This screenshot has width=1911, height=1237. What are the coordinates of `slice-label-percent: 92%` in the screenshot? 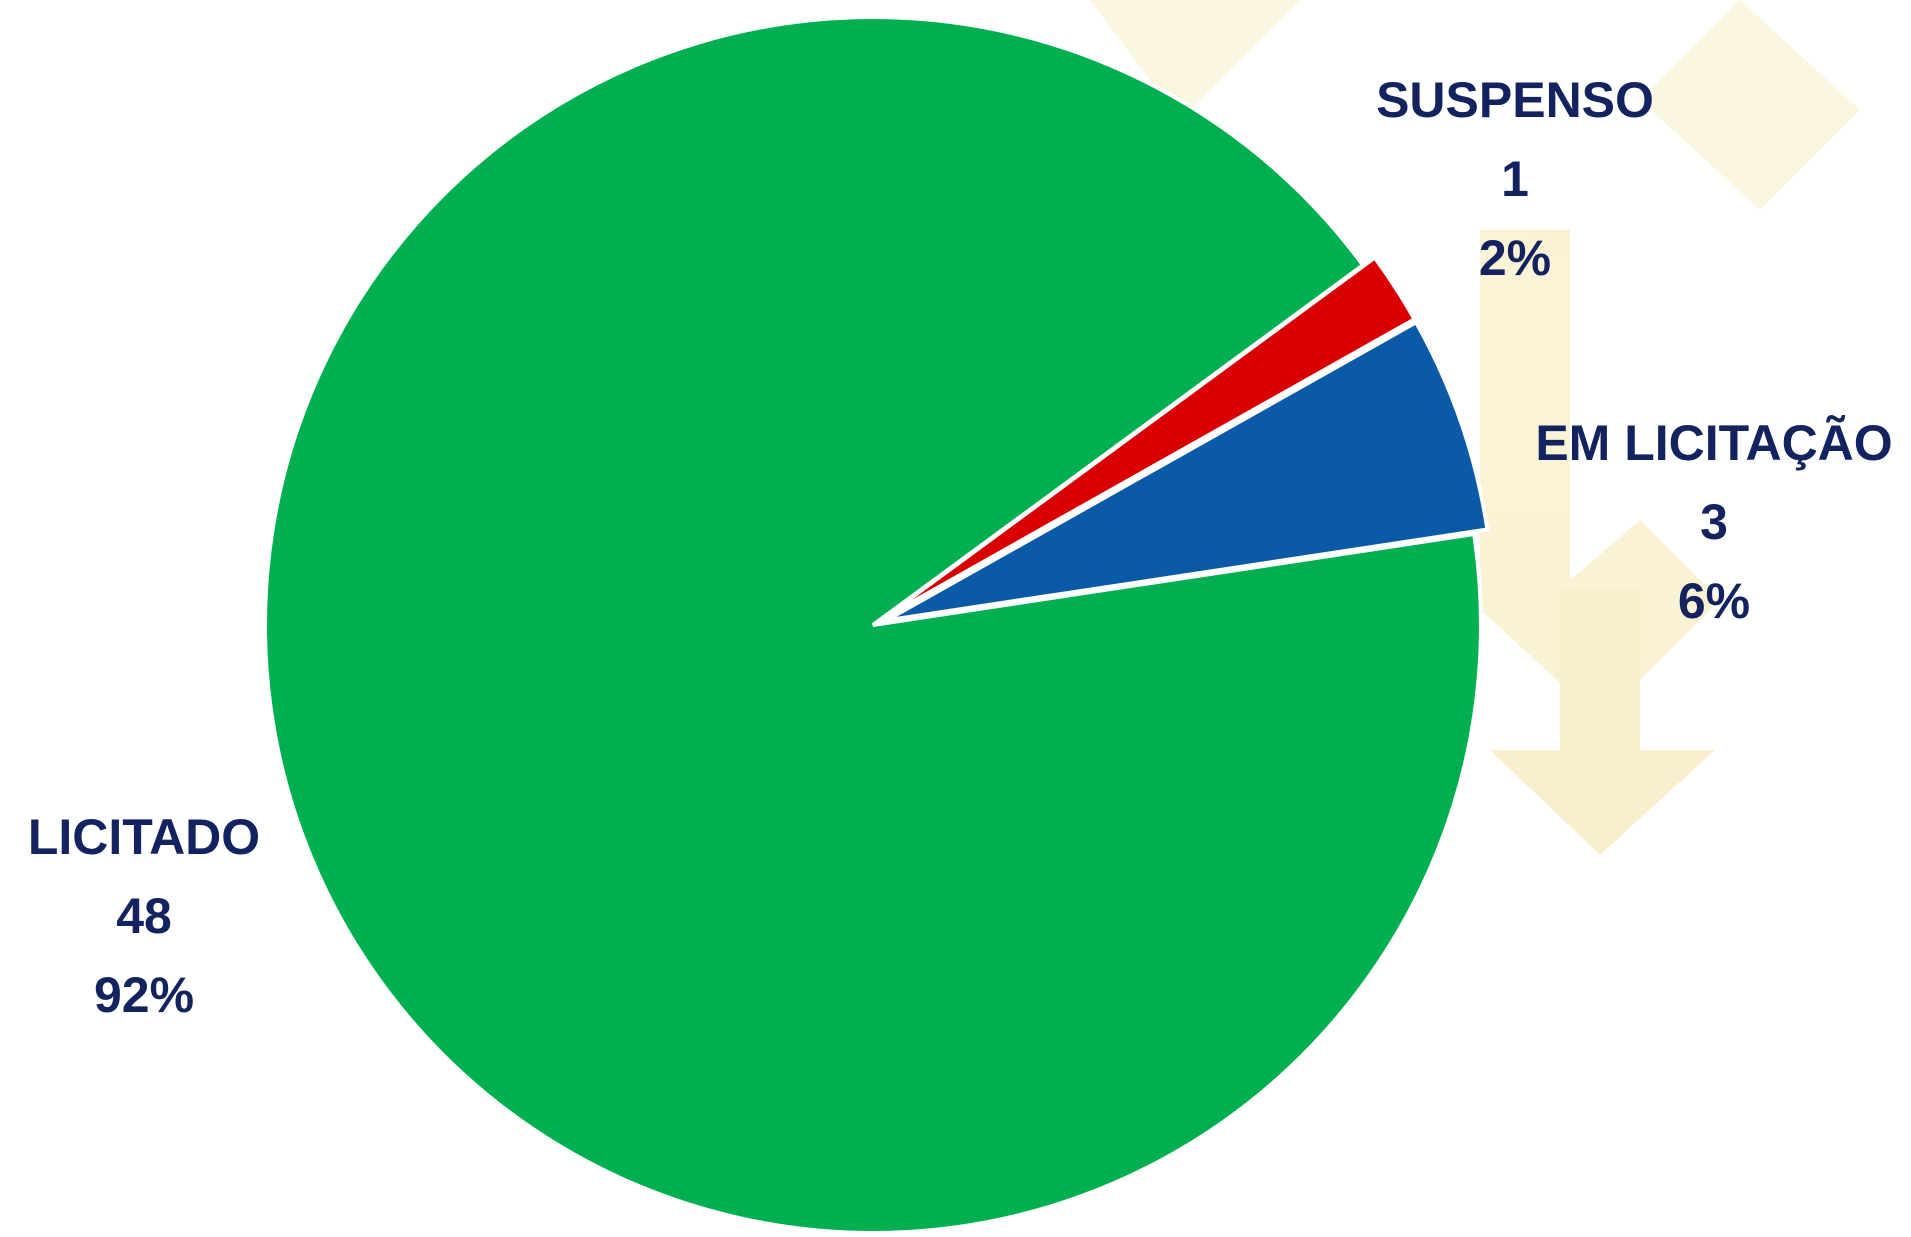 It's located at (144, 995).